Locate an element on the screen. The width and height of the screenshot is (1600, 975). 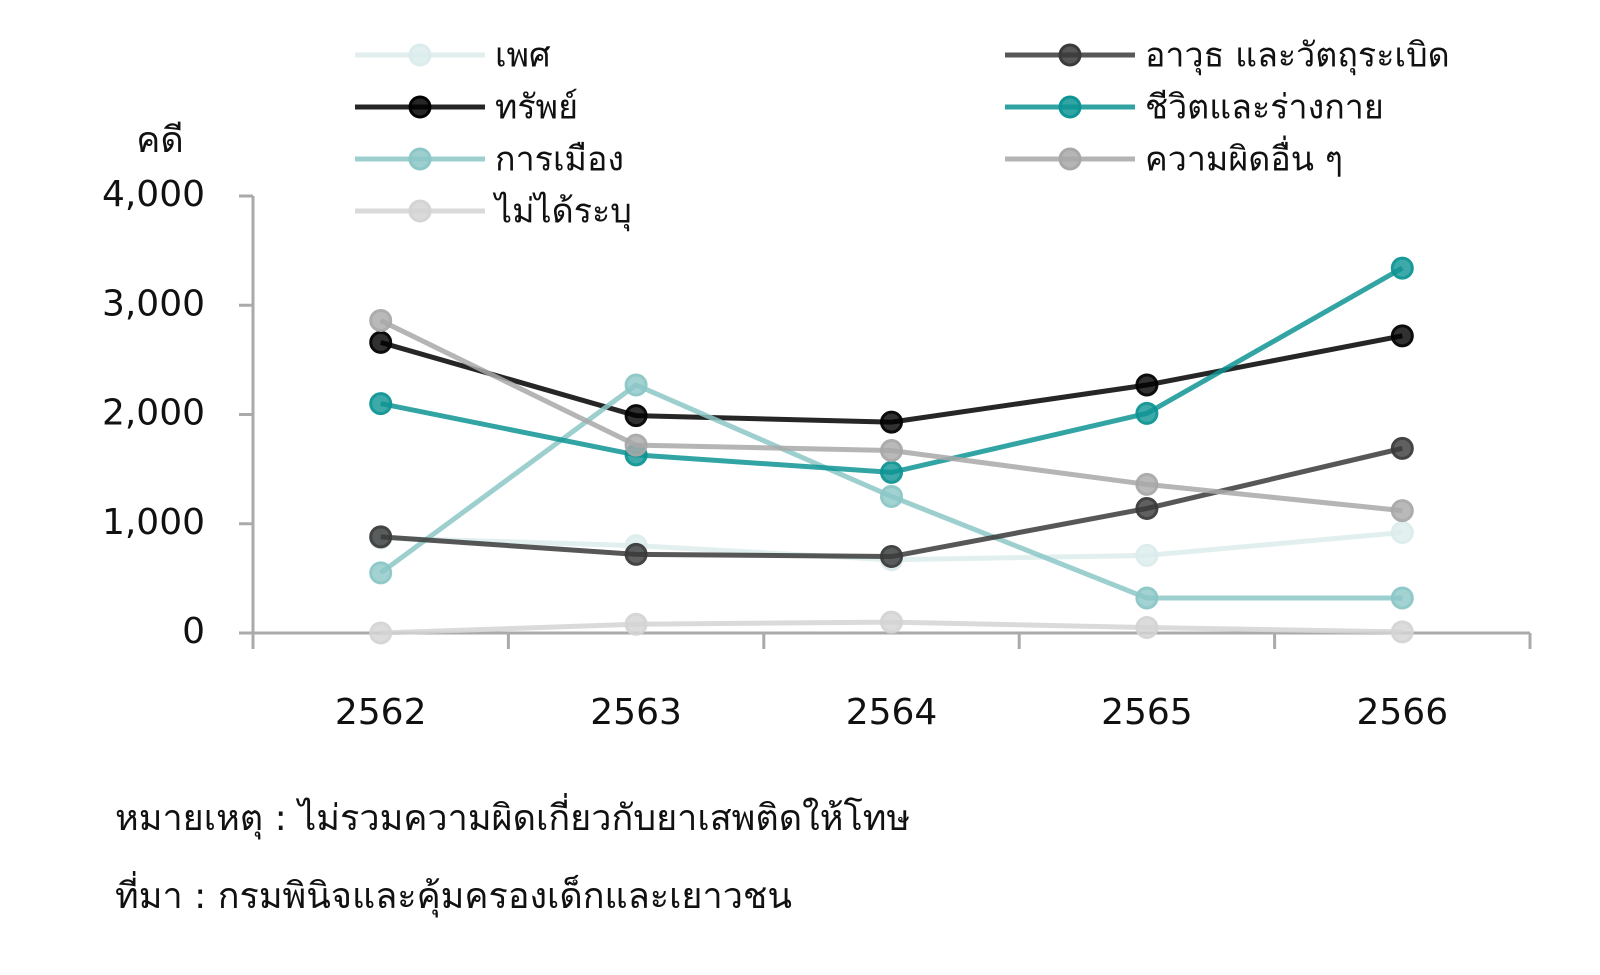
legend-label: เพศ is located at coordinates (523, 56).